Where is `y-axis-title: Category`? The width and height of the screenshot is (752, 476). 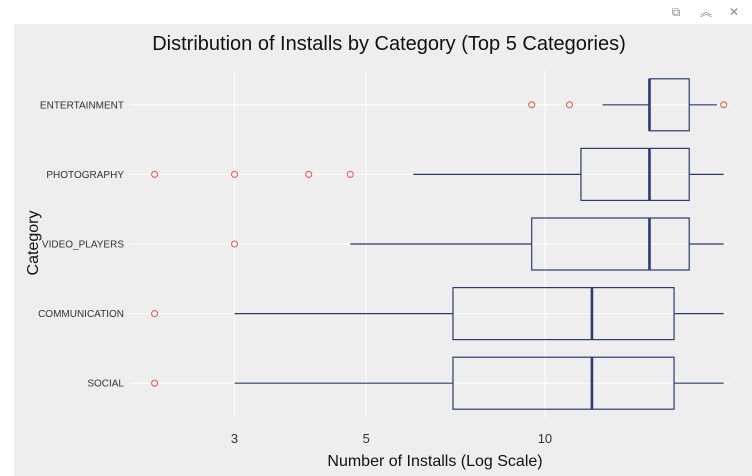 y-axis-title: Category is located at coordinates (33, 243).